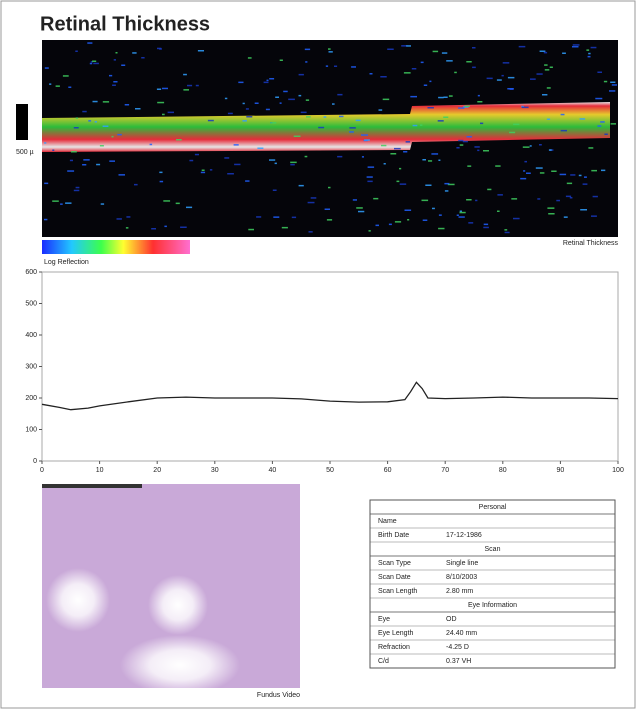 The image size is (636, 709). I want to click on x-tick-label: 50, so click(330, 470).